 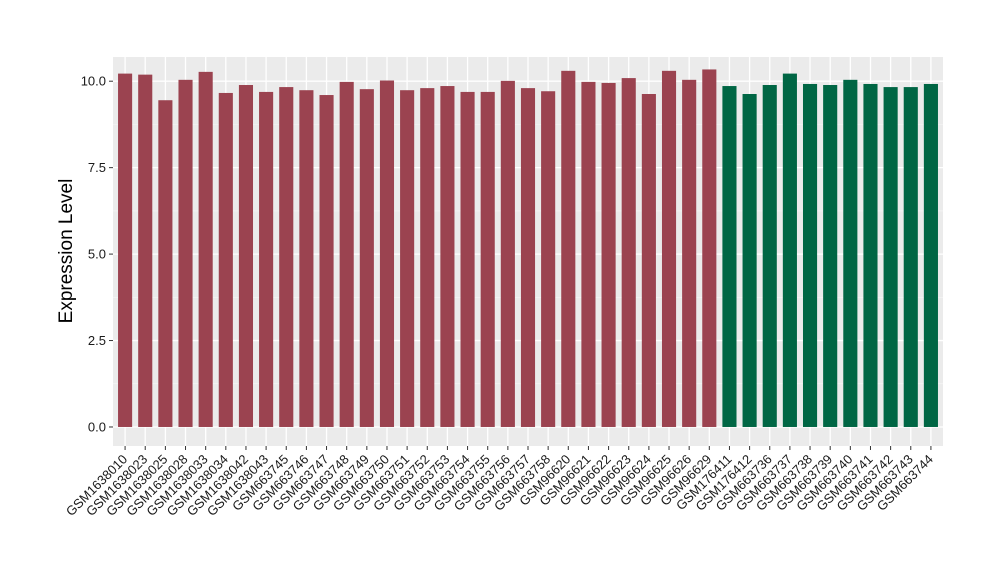 I want to click on bar-GSM663739, so click(x=830, y=256).